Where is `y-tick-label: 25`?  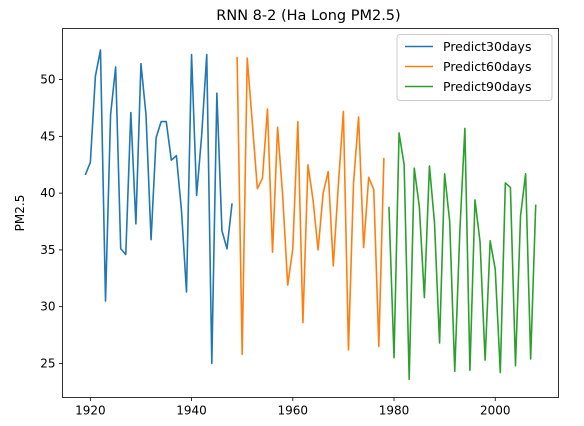
y-tick-label: 25 is located at coordinates (47, 363).